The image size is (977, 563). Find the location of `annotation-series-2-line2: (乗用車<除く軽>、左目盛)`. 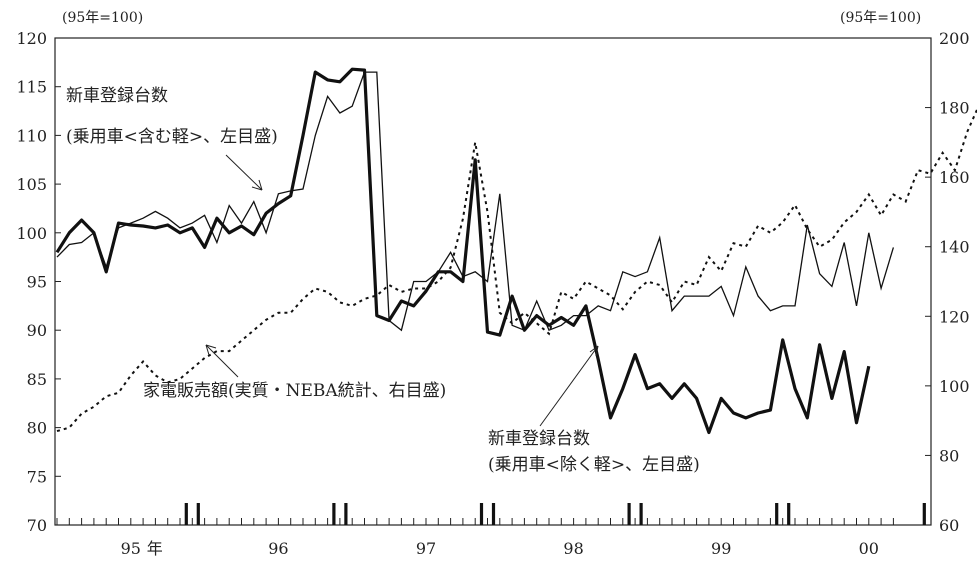

annotation-series-2-line2: (乗用車<除く軽>、左目盛) is located at coordinates (594, 465).